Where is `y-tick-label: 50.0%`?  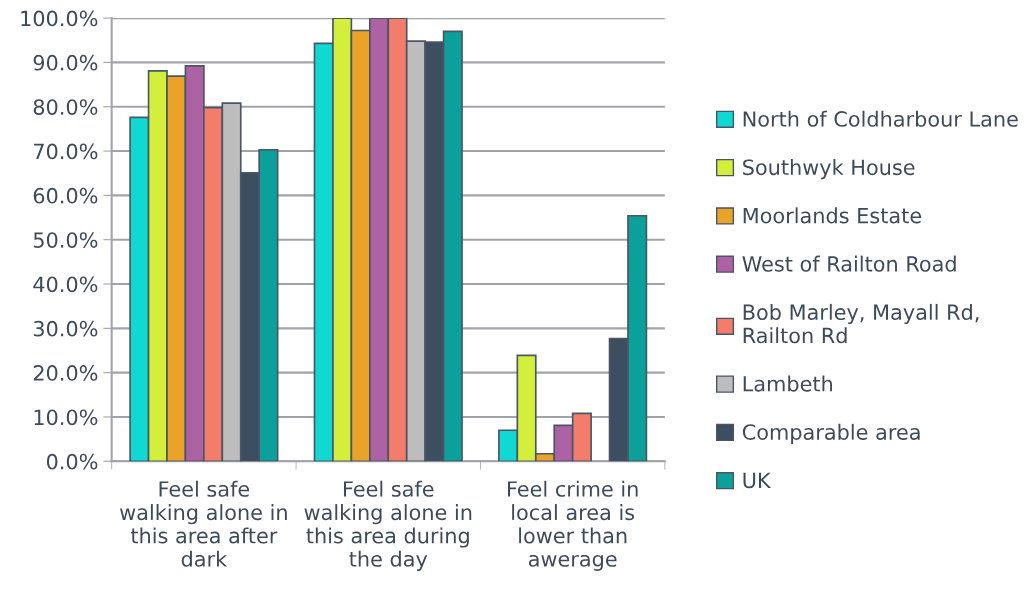
y-tick-label: 50.0% is located at coordinates (65, 240).